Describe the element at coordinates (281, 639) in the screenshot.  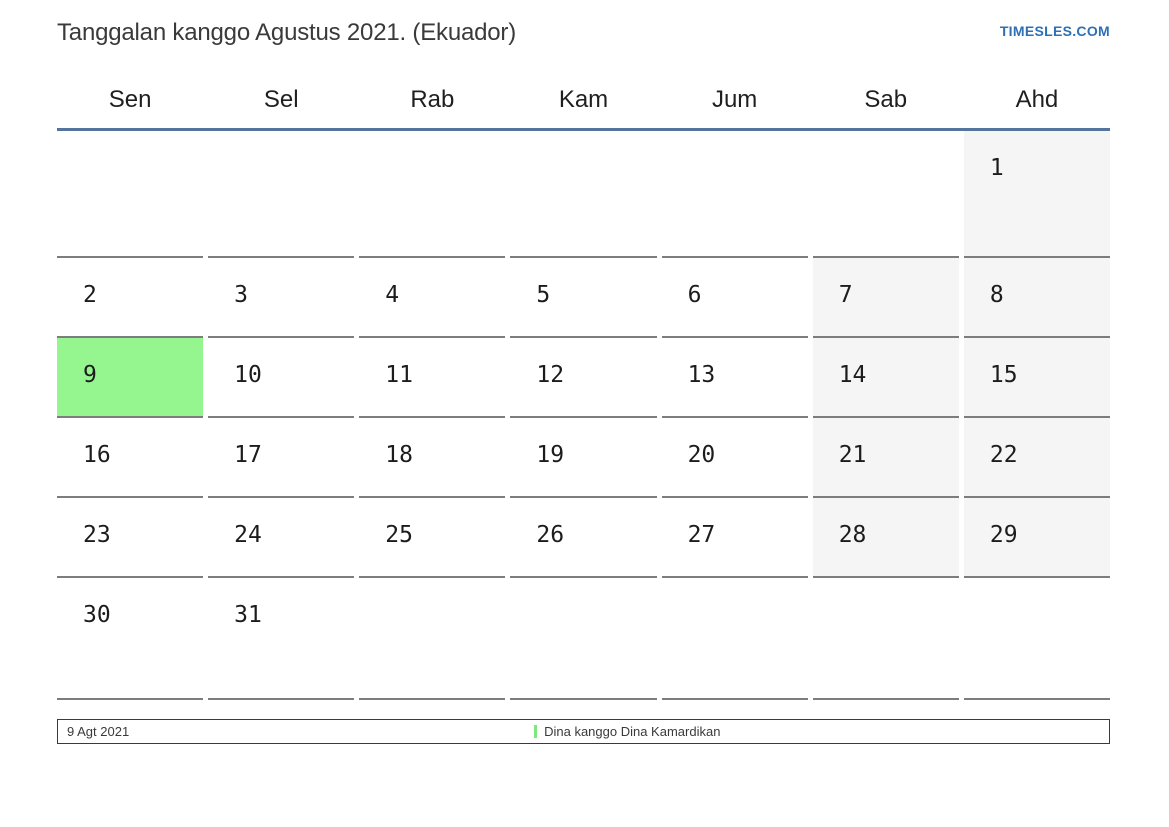
I see `day-cell-31: 31` at that location.